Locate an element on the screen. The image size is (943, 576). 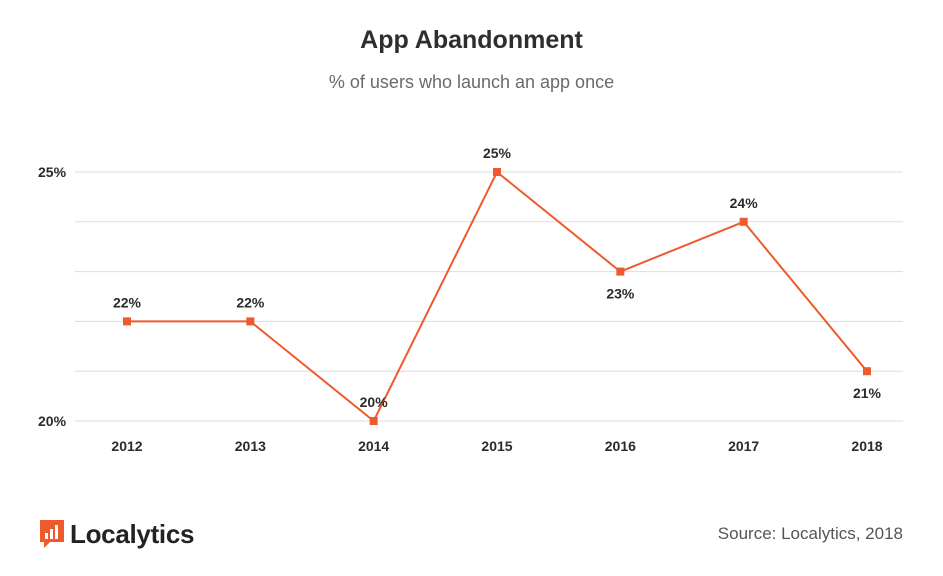
data-label: 21% is located at coordinates (867, 393).